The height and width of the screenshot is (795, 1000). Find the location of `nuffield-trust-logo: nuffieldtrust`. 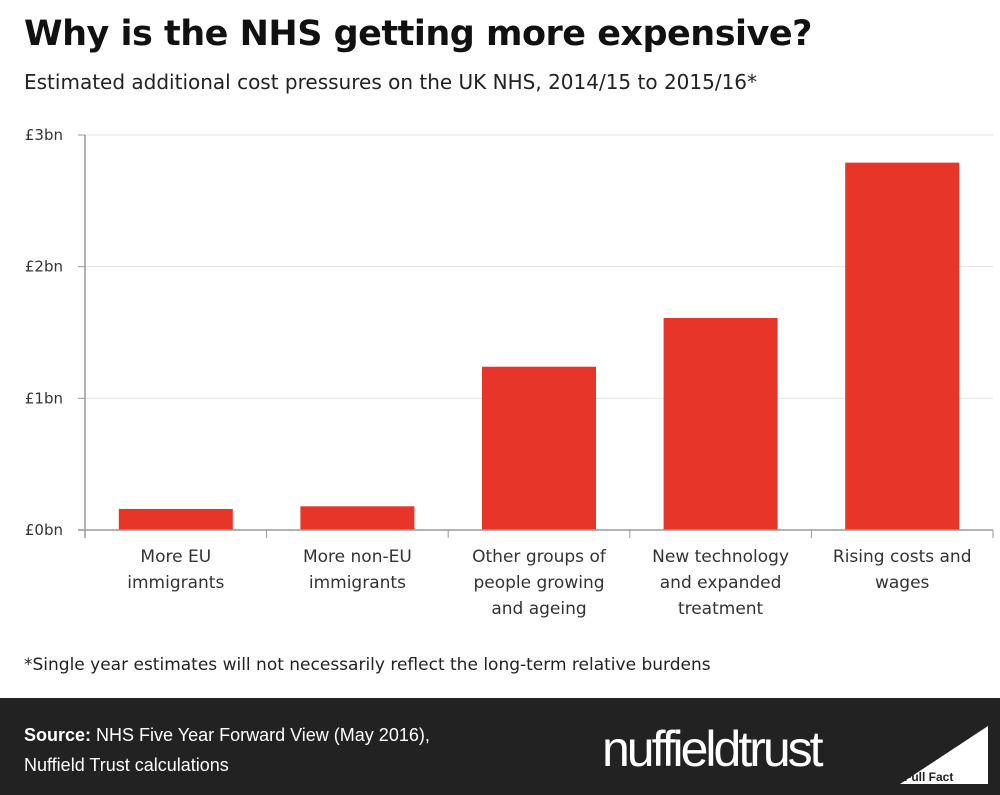

nuffield-trust-logo: nuffieldtrust is located at coordinates (713, 749).